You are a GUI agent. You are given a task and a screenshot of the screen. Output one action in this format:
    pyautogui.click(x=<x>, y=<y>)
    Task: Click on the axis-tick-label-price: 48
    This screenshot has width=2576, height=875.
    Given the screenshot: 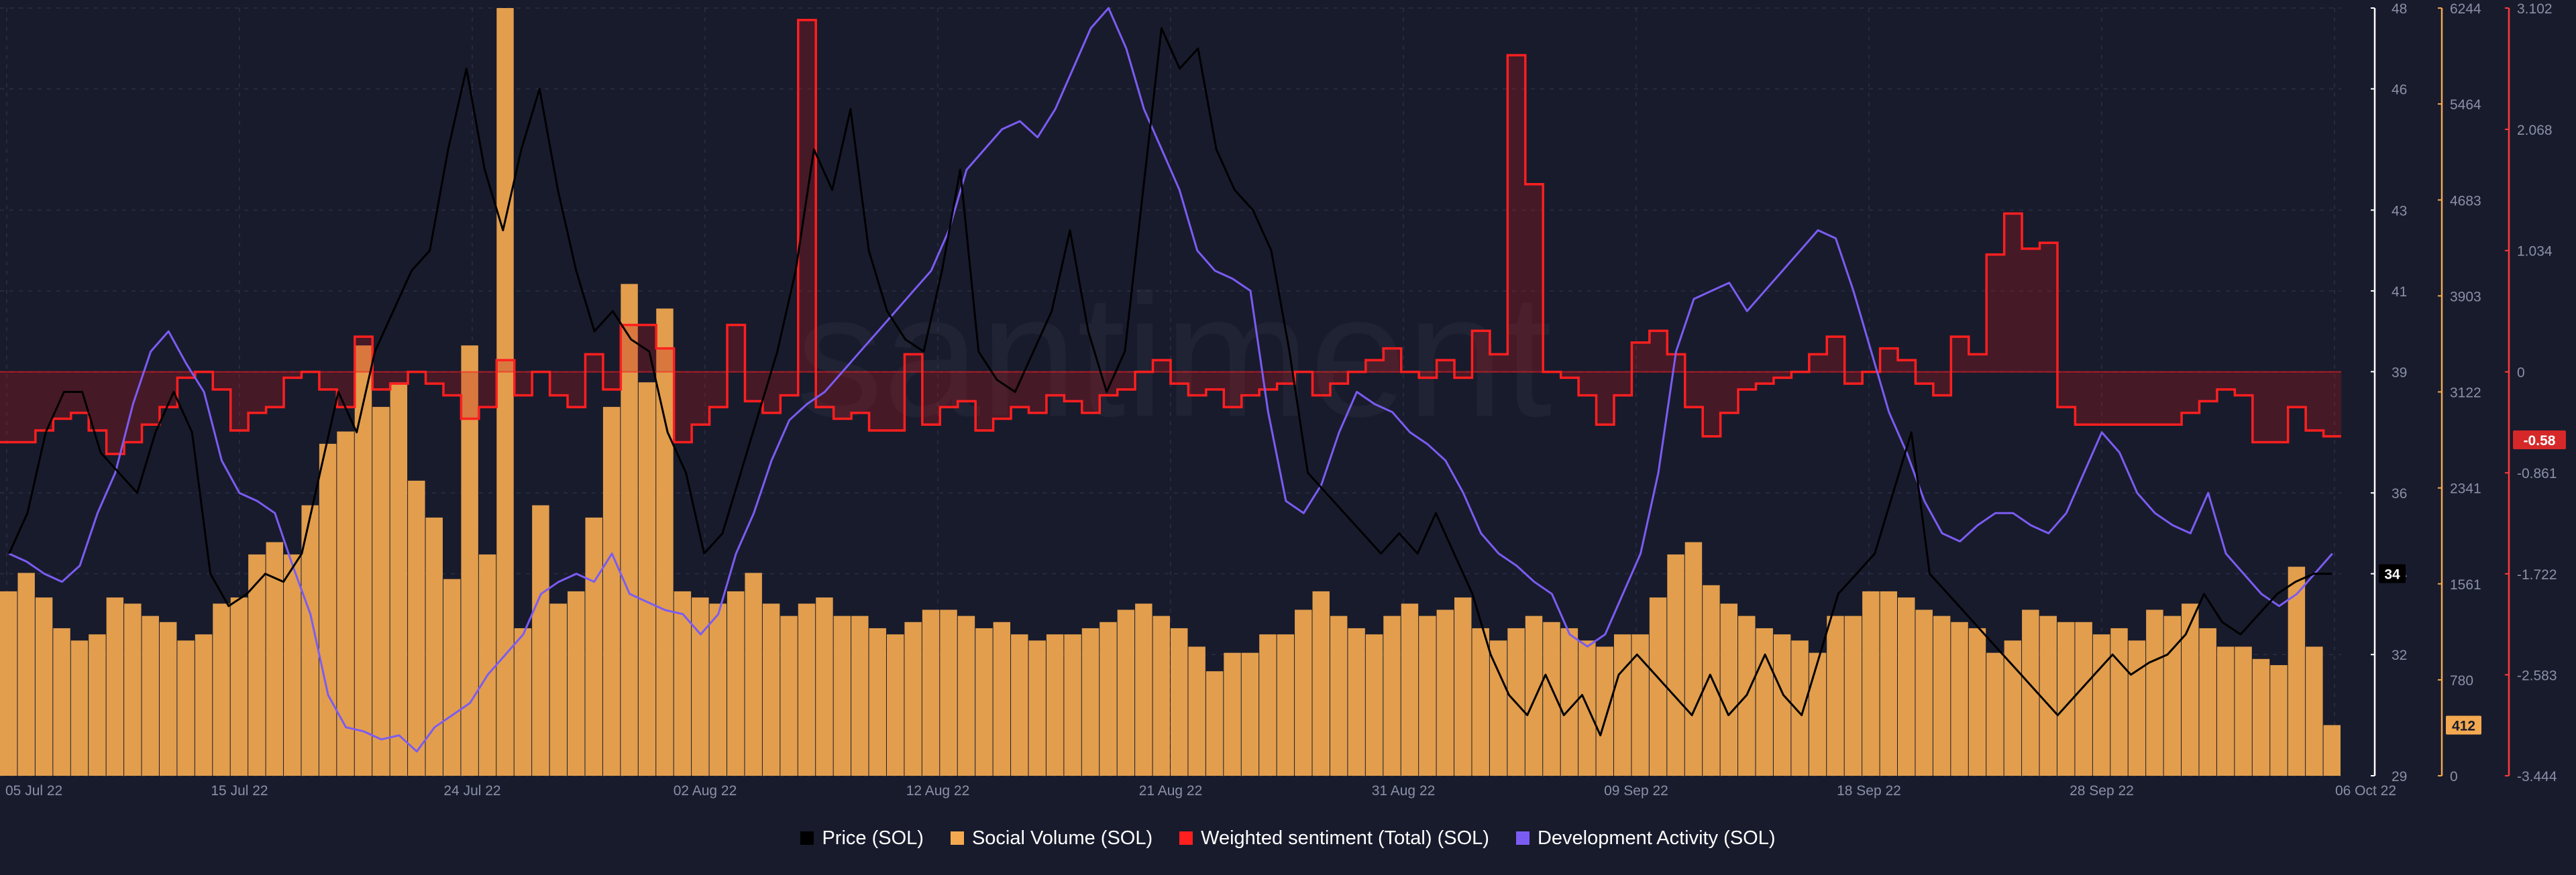 What is the action you would take?
    pyautogui.click(x=2399, y=9)
    